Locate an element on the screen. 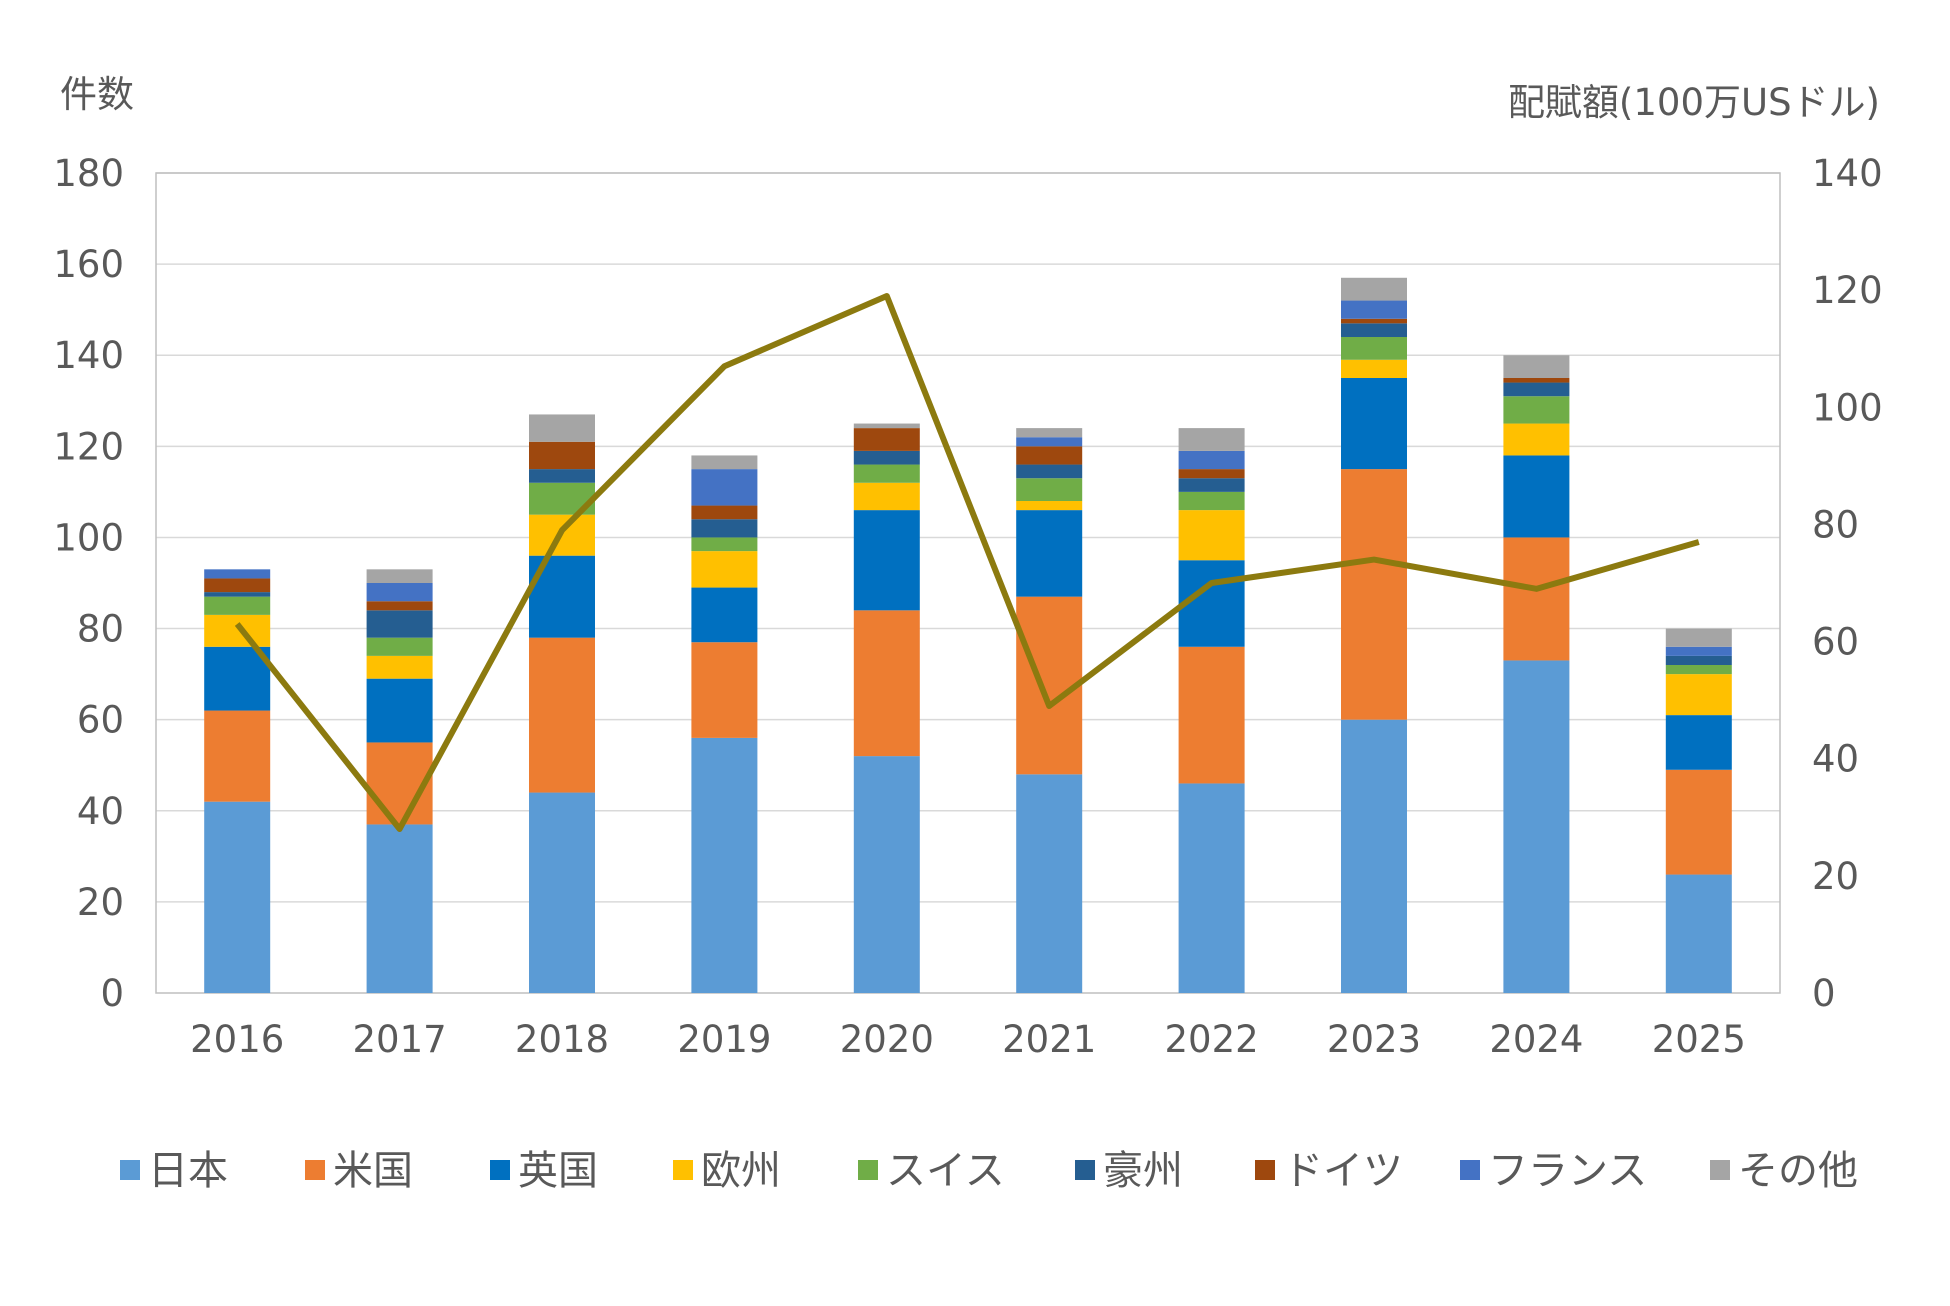 This screenshot has height=1306, width=1950. right-axis-title: 配賦額(100万USドル) is located at coordinates (1694, 102).